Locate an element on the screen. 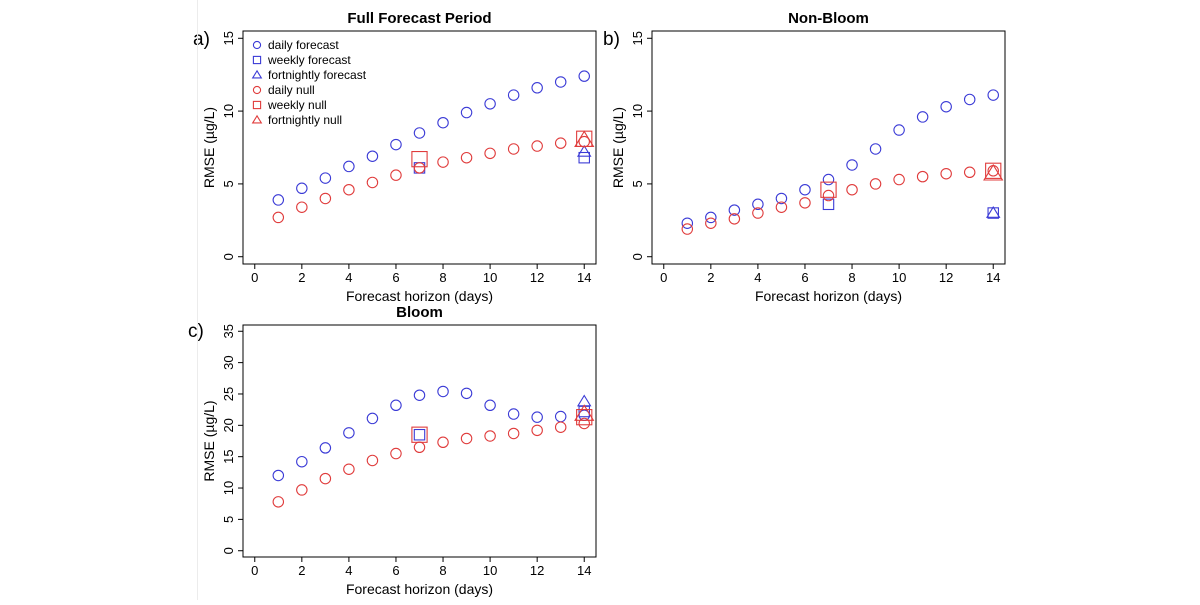  legend-label: fortnightly null is located at coordinates (305, 120).